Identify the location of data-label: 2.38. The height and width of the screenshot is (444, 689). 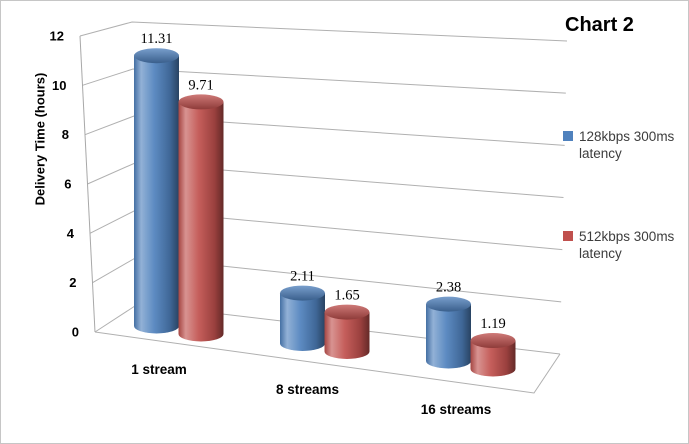
(448, 288).